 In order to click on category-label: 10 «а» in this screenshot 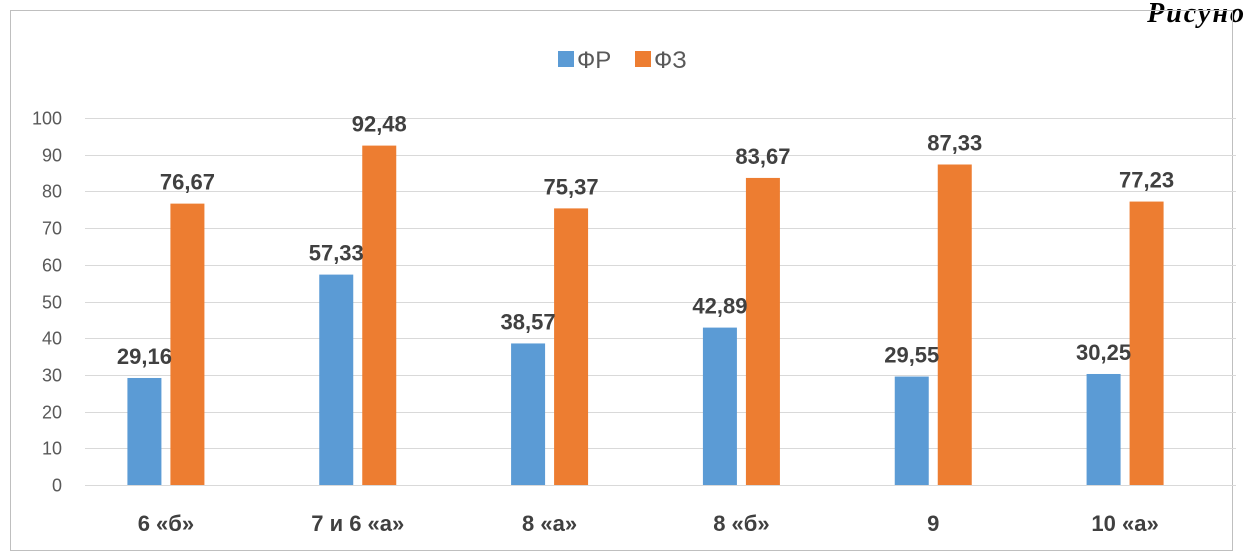, I will do `click(1124, 523)`.